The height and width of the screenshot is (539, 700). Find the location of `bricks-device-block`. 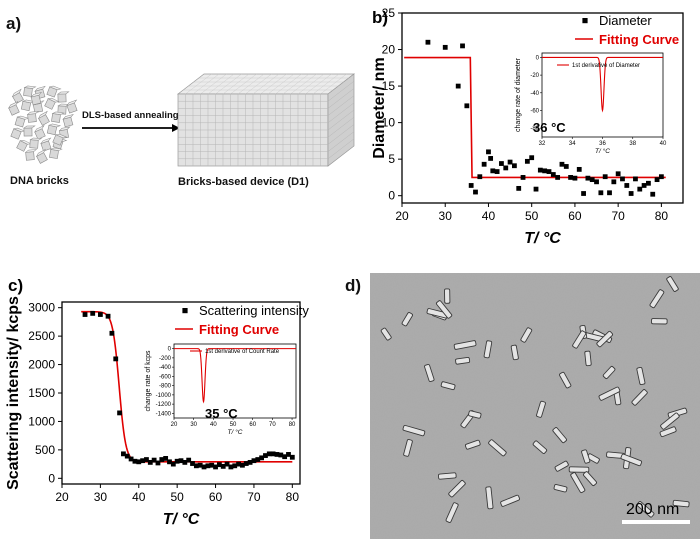

bricks-device-block is located at coordinates (266, 120).